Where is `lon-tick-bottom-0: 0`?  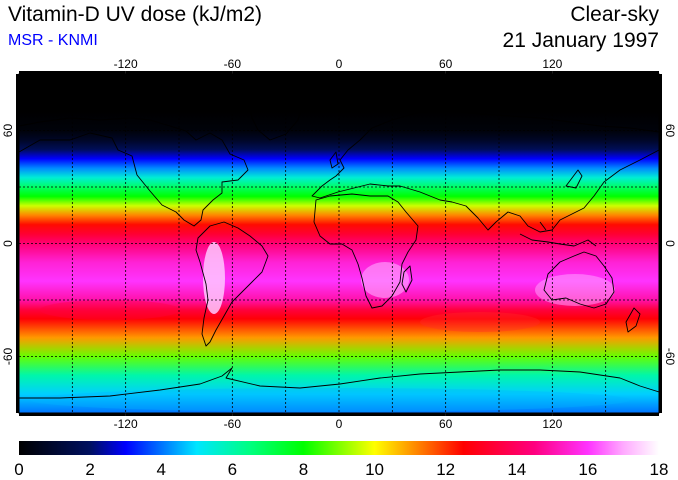 lon-tick-bottom-0: 0 is located at coordinates (339, 424).